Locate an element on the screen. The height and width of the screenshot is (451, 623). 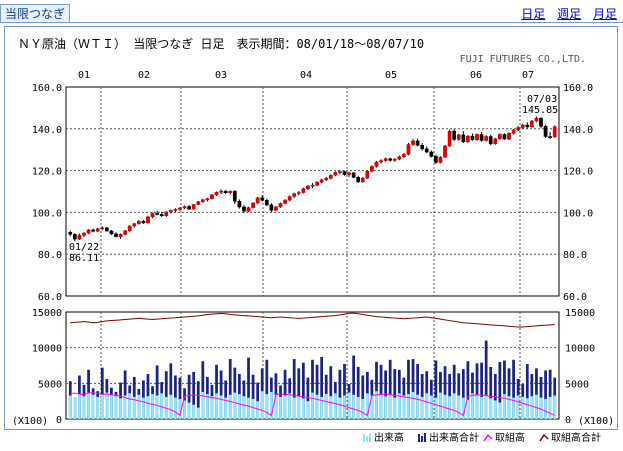
link-monthly: 月足 is located at coordinates (604, 14).